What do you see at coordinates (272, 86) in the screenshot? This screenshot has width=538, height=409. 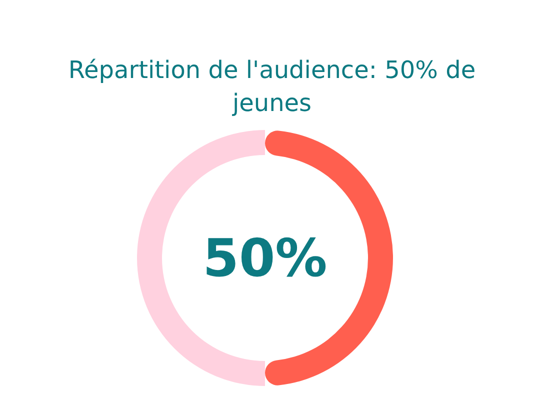 I see `chart-title: Répartition de l'audience: 50% de jeunes` at bounding box center [272, 86].